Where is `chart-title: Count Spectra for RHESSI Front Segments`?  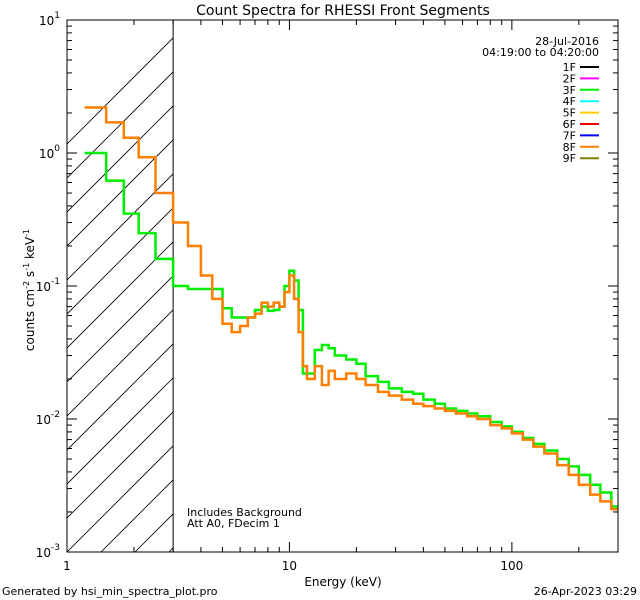 chart-title: Count Spectra for RHESSI Front Segments is located at coordinates (343, 11).